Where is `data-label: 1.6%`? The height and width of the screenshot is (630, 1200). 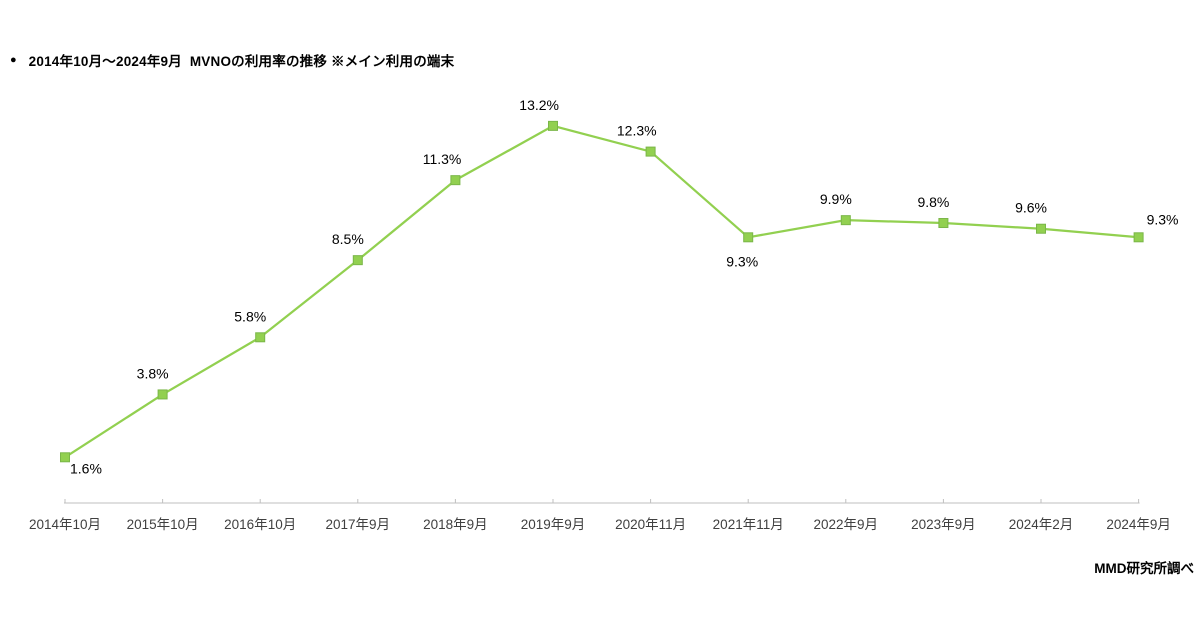 data-label: 1.6% is located at coordinates (86, 468).